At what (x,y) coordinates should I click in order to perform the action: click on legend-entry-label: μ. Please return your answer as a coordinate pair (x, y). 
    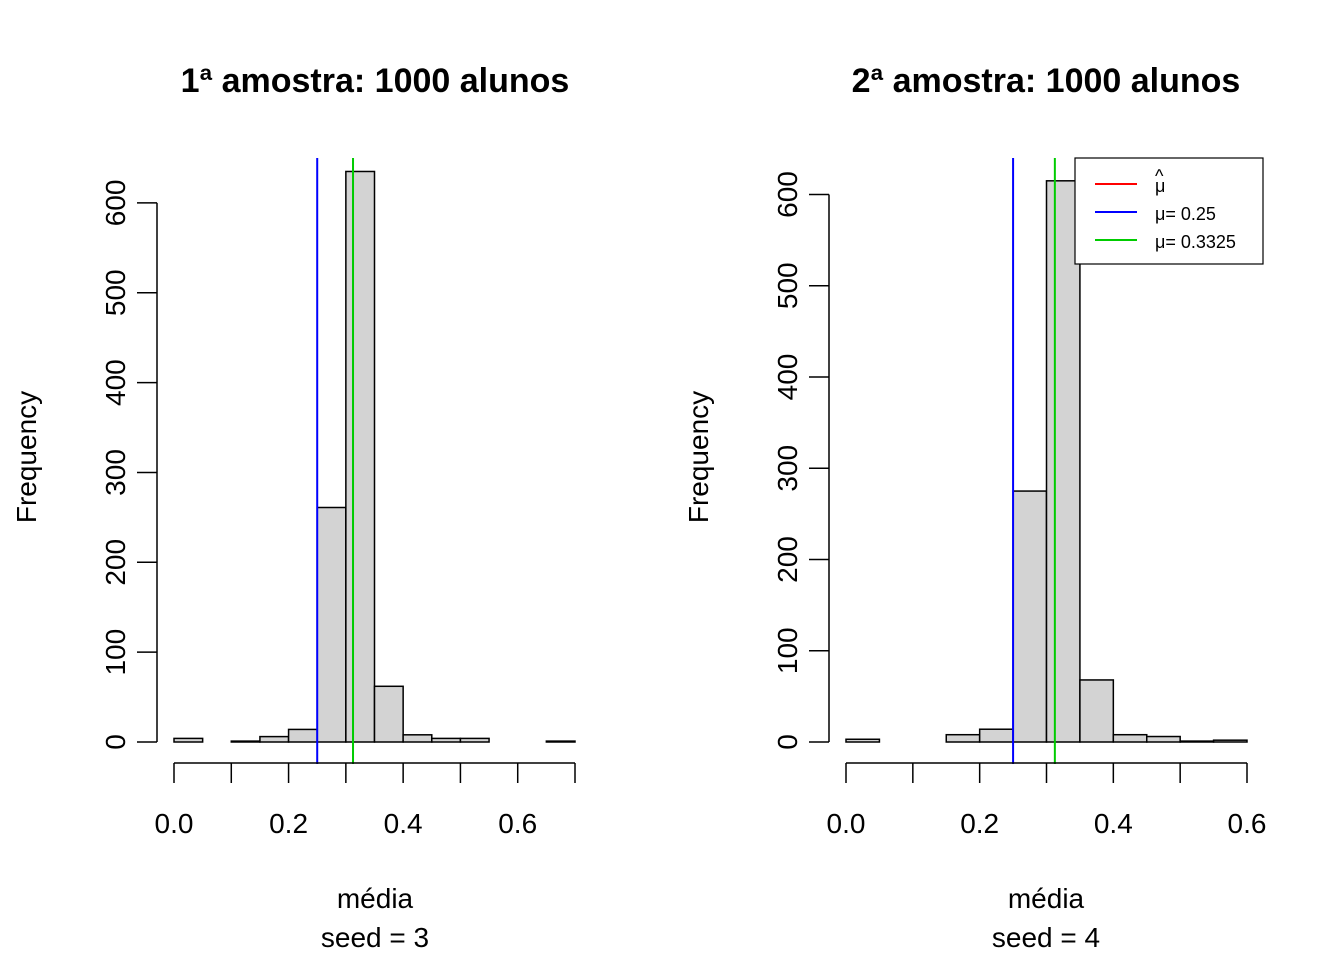
    Looking at the image, I should click on (1160, 186).